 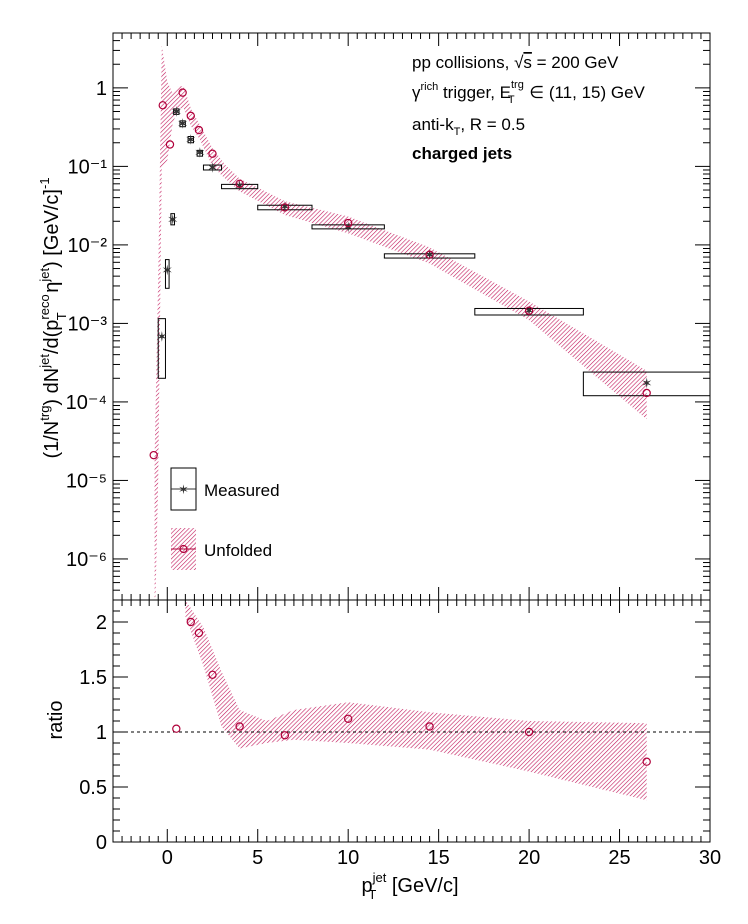 I want to click on legend-unfolded-marker, so click(x=183, y=549).